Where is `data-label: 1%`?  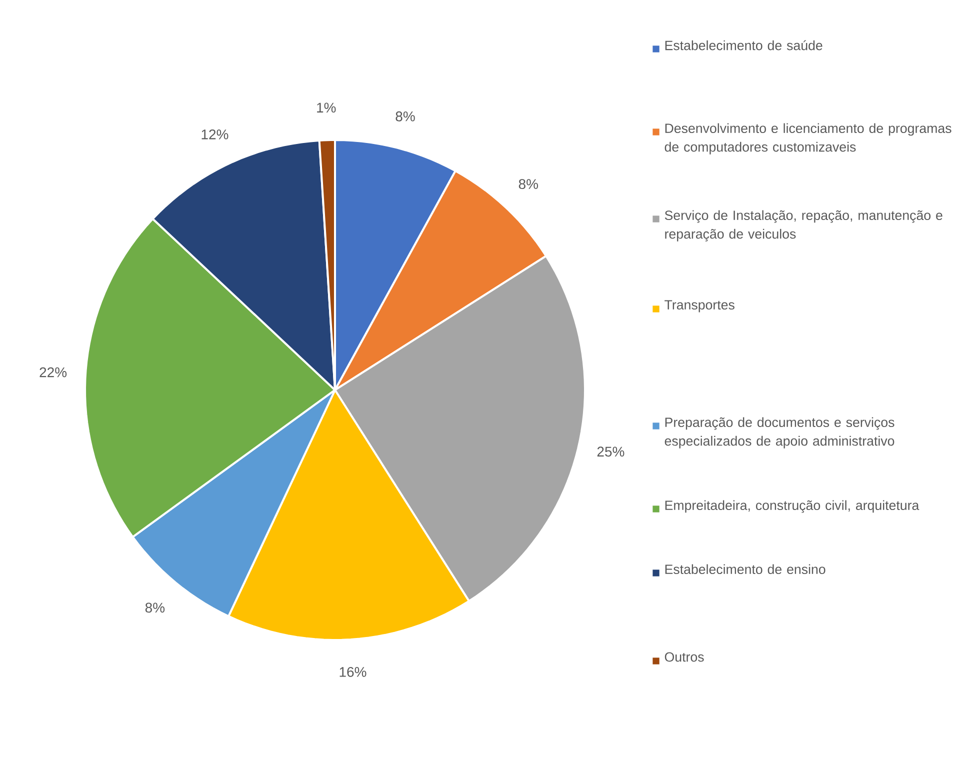
data-label: 1% is located at coordinates (326, 107).